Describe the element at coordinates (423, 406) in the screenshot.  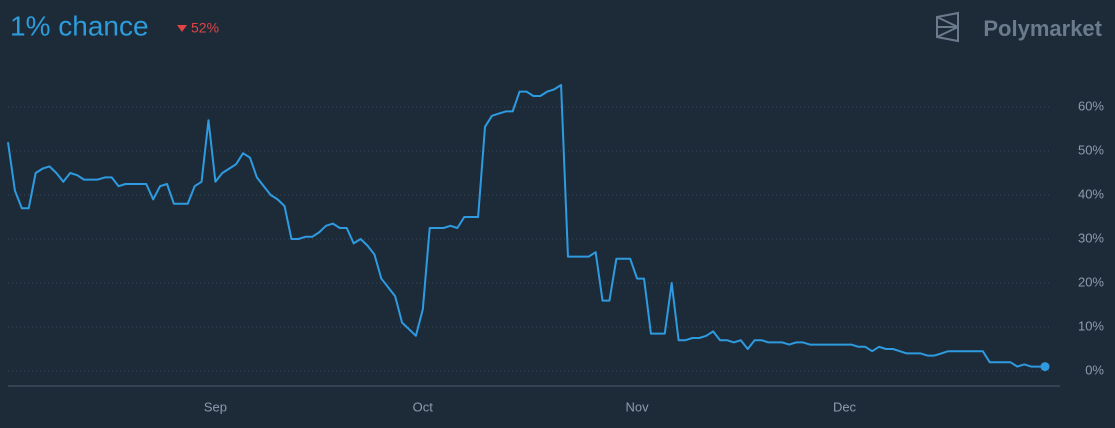
I see `x-tick-label: Oct` at that location.